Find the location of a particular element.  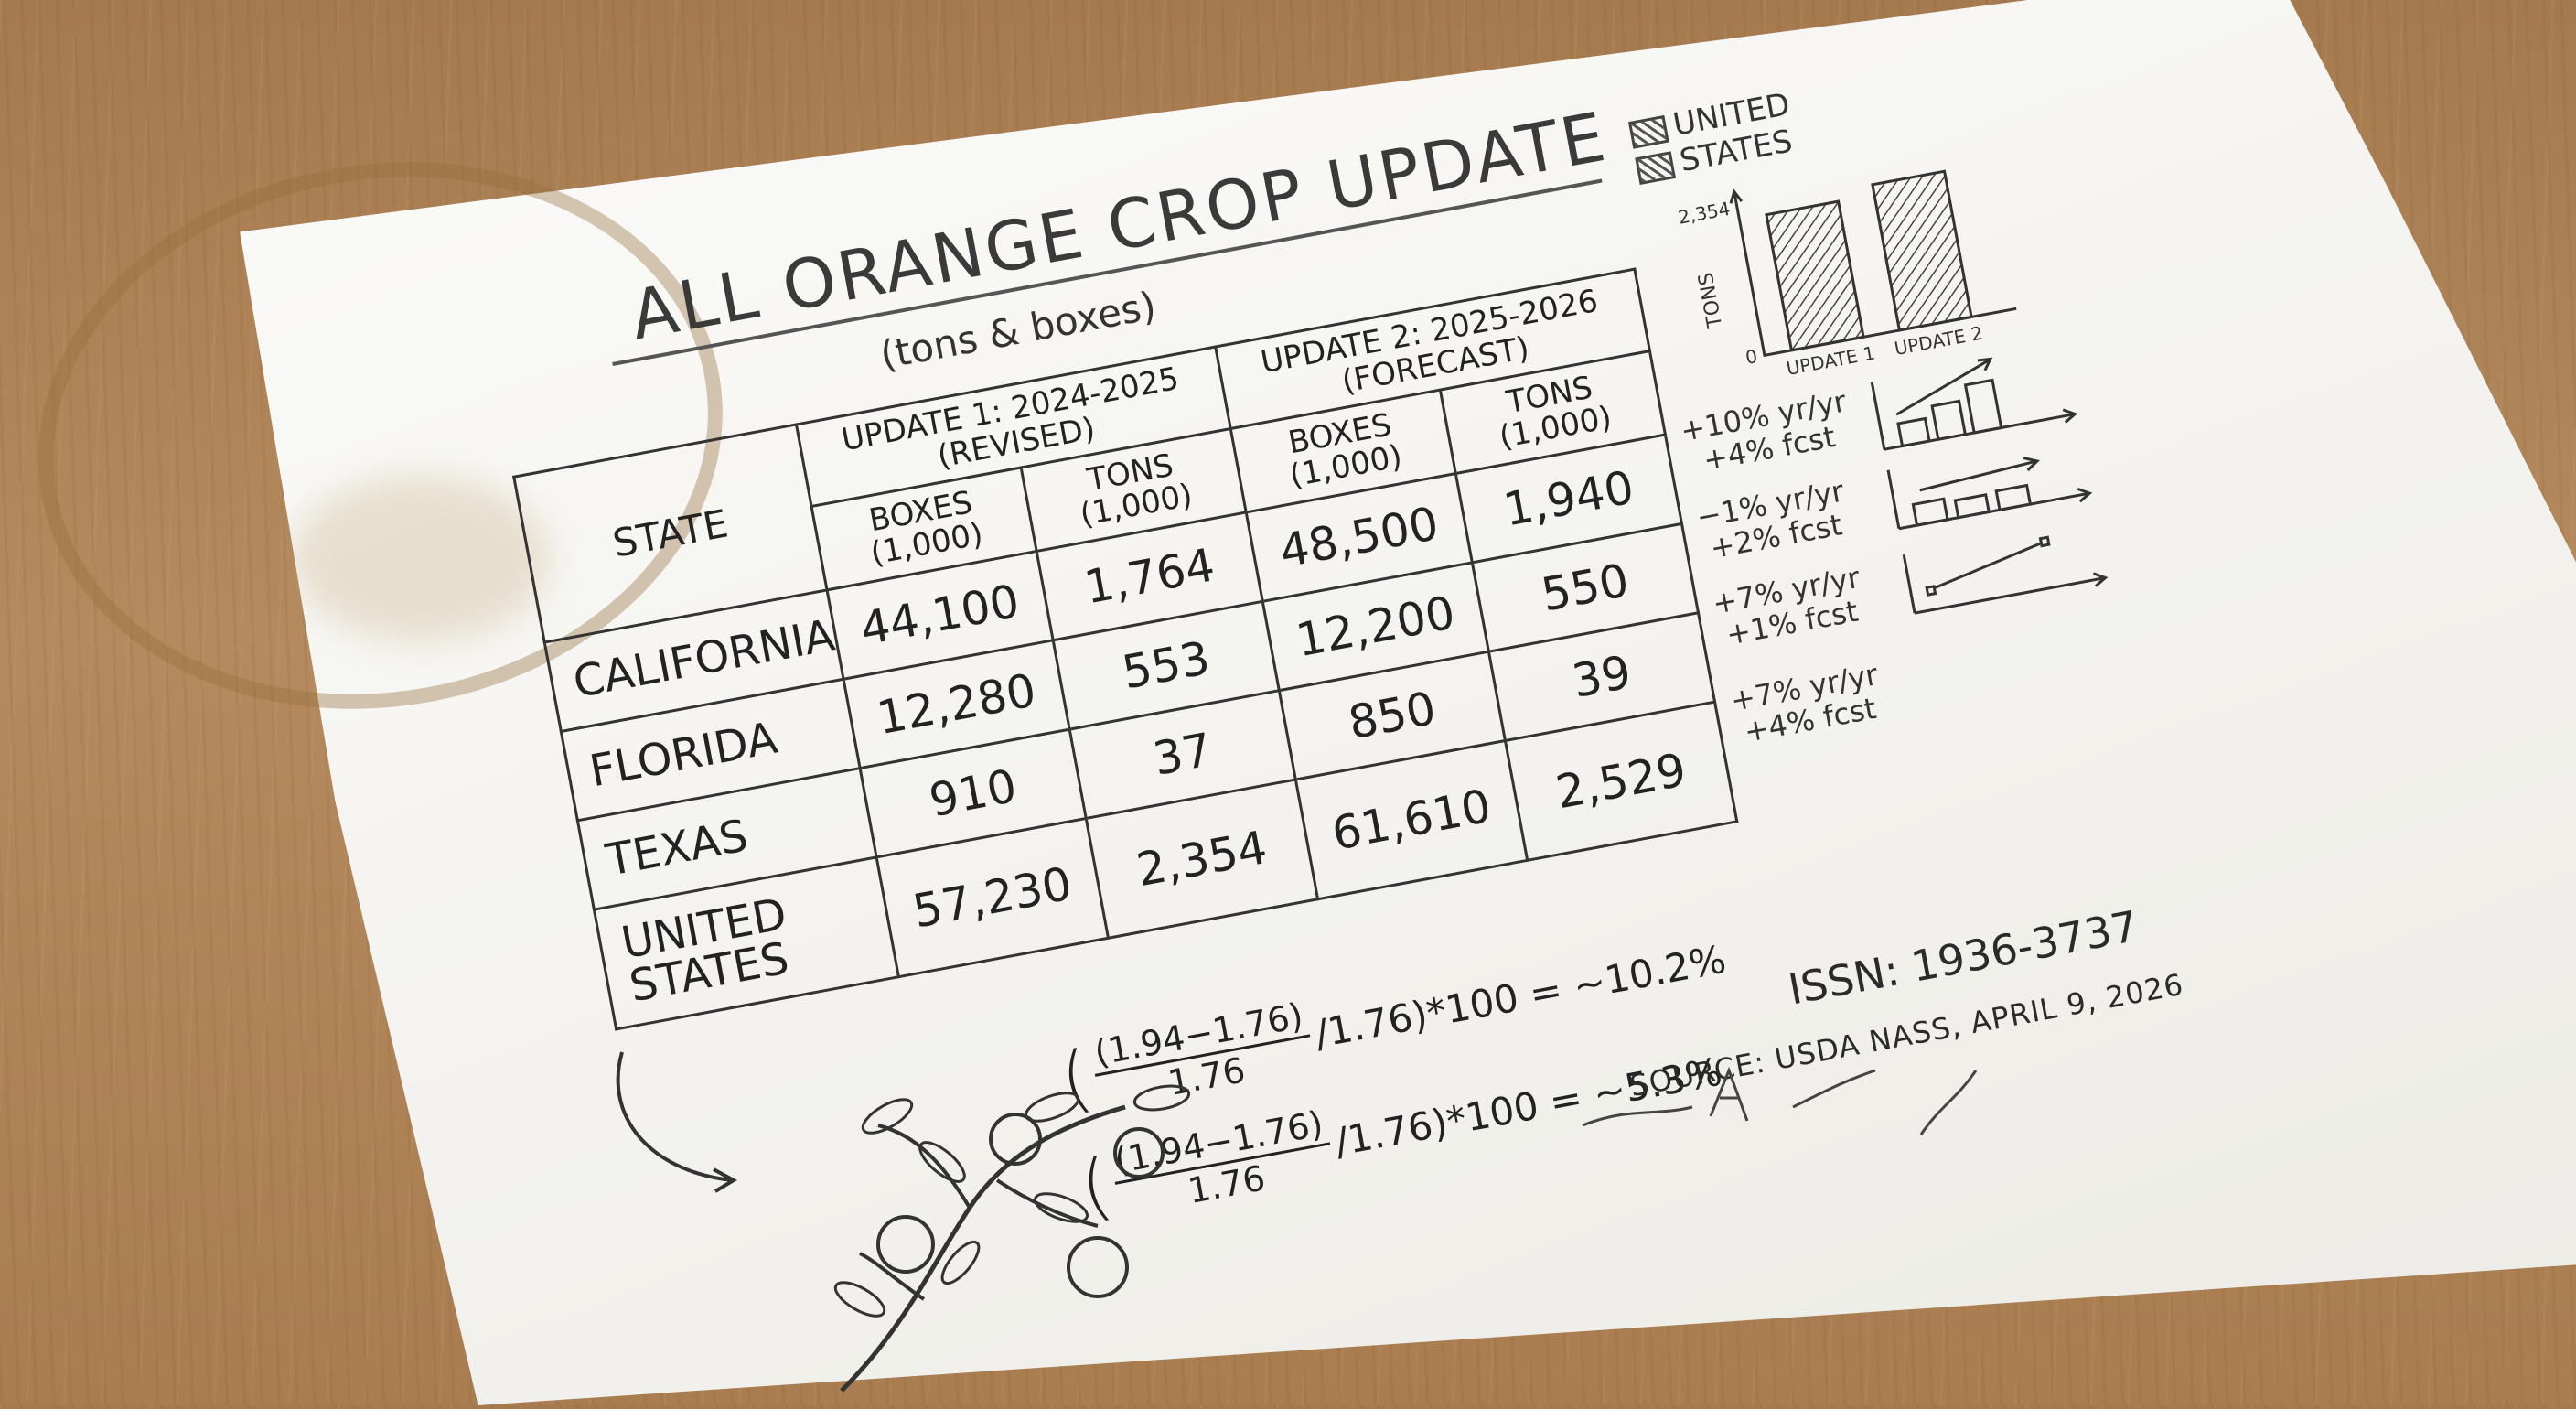

change-note: +7% yr/yr +1% fcst is located at coordinates (1789, 606).